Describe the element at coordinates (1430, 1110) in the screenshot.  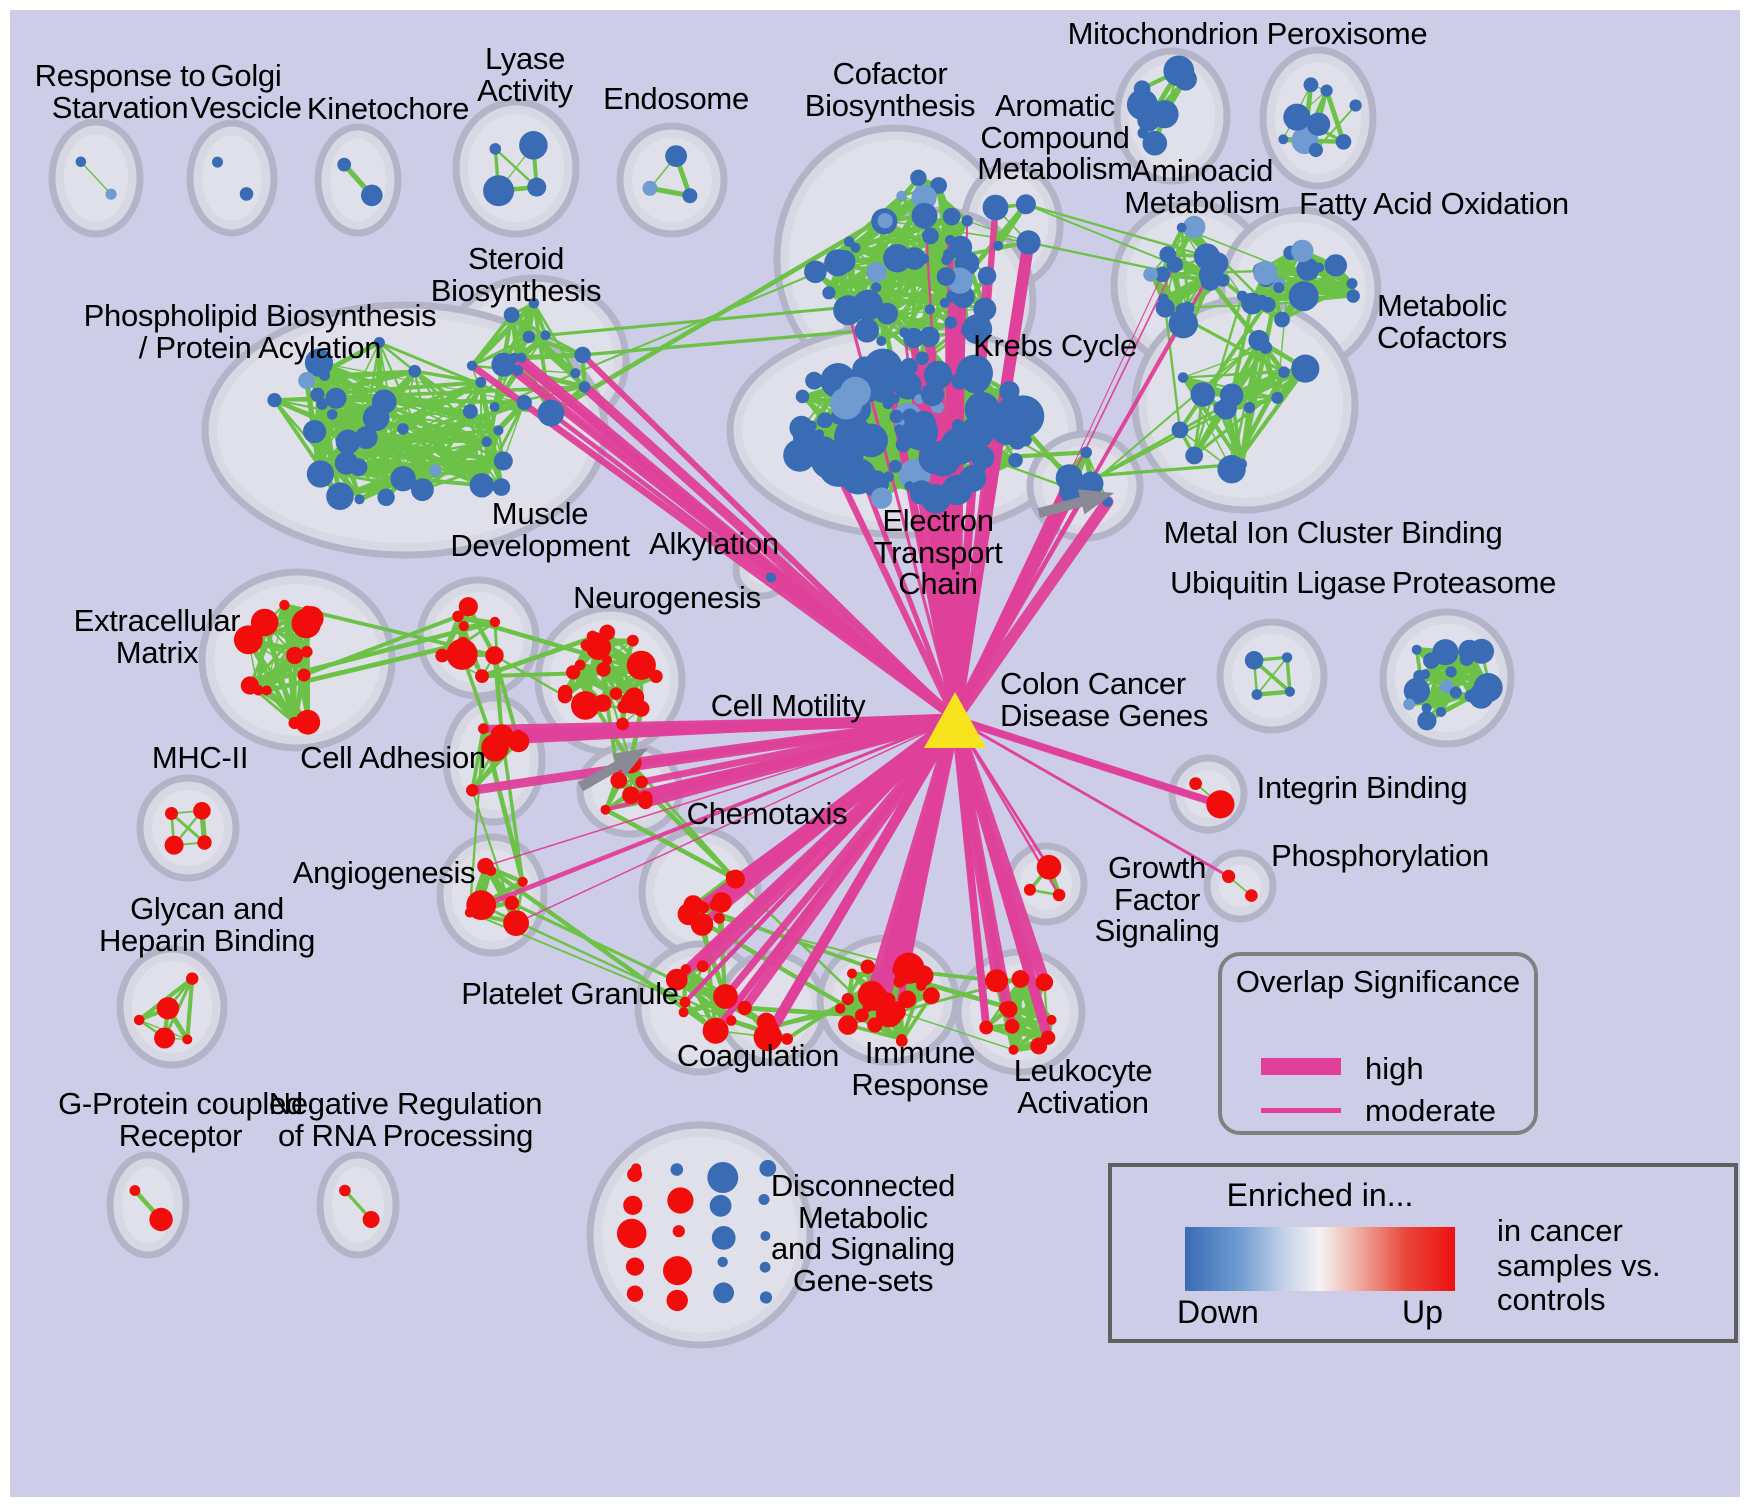
I see `overlap-moderate-label: moderate` at that location.